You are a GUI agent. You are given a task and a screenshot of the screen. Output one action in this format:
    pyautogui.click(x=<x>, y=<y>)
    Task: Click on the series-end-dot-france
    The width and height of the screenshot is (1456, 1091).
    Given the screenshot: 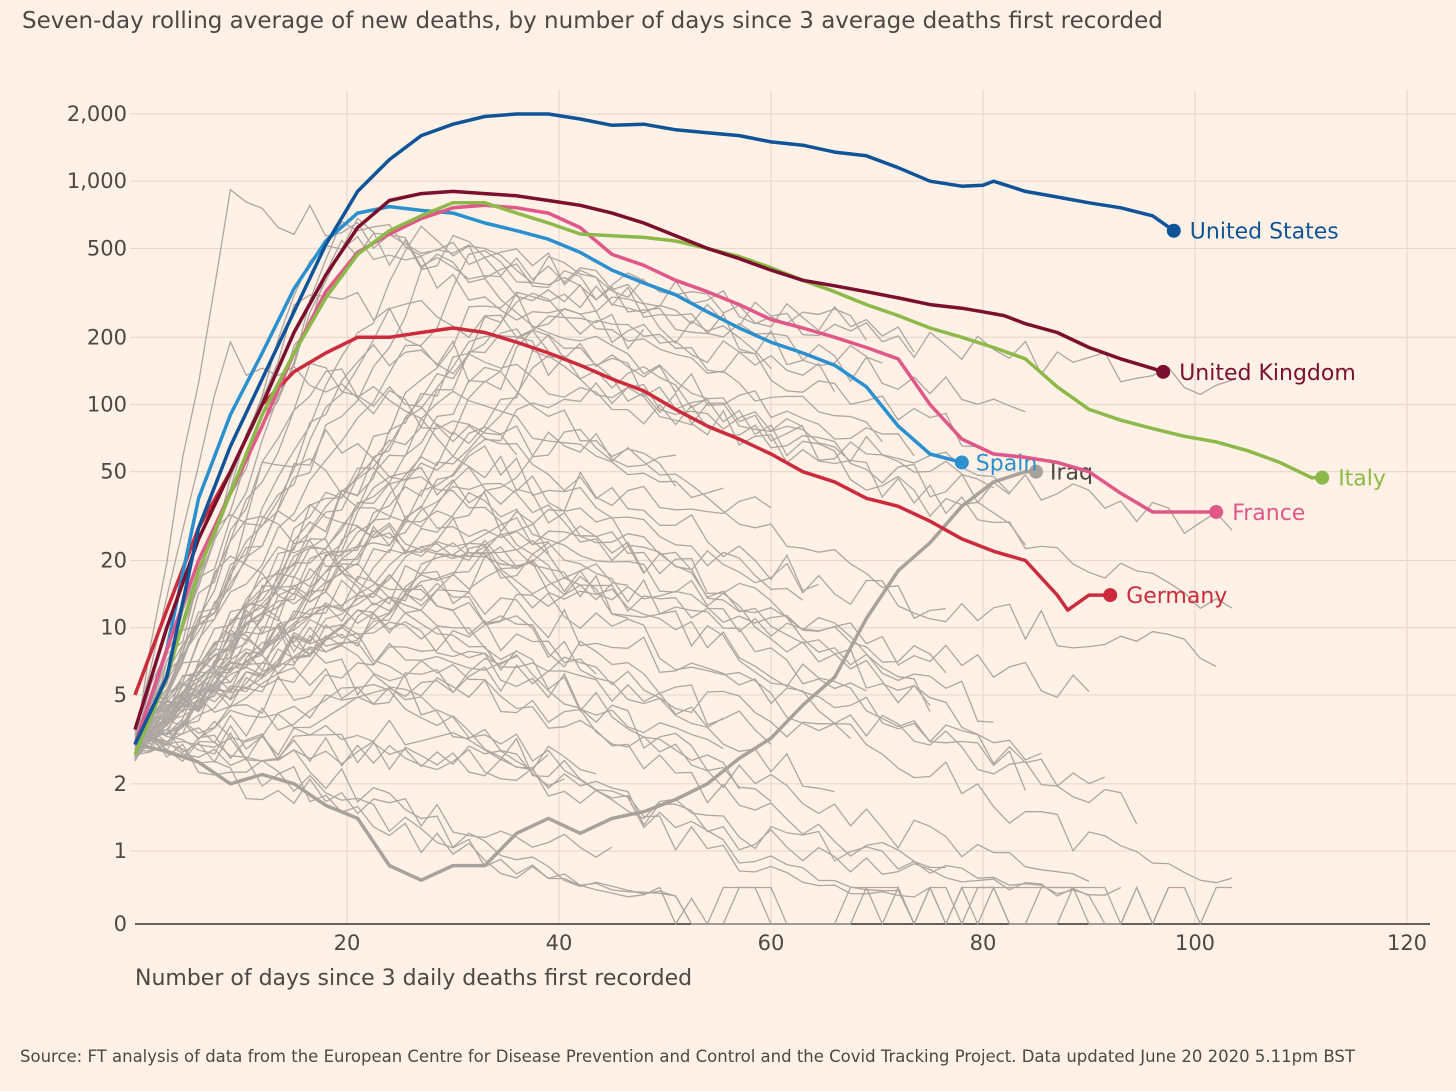 What is the action you would take?
    pyautogui.click(x=1216, y=511)
    